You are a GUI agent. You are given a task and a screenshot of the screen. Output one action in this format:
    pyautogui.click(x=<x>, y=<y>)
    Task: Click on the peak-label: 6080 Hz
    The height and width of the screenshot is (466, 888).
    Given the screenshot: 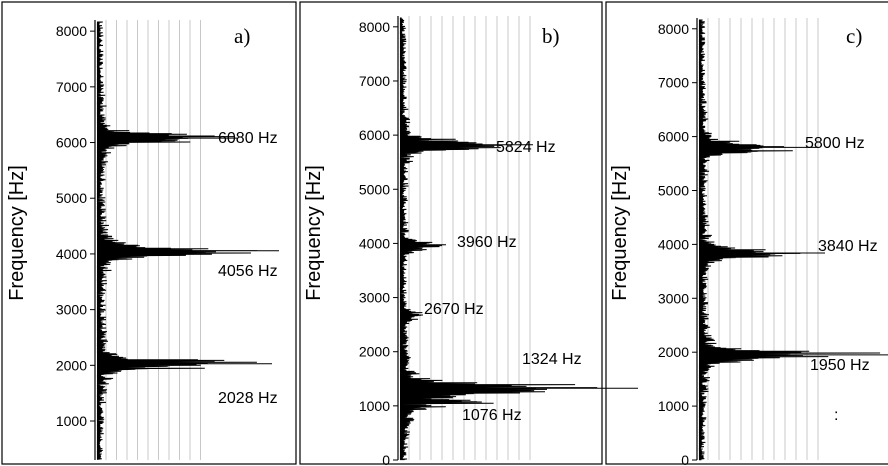 What is the action you would take?
    pyautogui.click(x=248, y=138)
    